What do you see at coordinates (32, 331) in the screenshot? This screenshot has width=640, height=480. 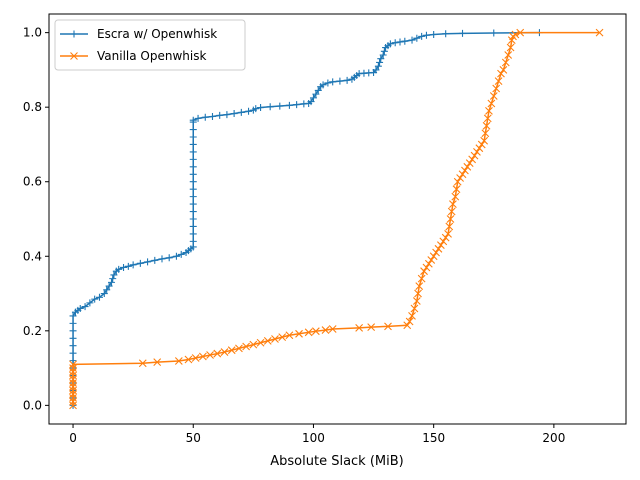 I see `y-tick-label: 0.2` at bounding box center [32, 331].